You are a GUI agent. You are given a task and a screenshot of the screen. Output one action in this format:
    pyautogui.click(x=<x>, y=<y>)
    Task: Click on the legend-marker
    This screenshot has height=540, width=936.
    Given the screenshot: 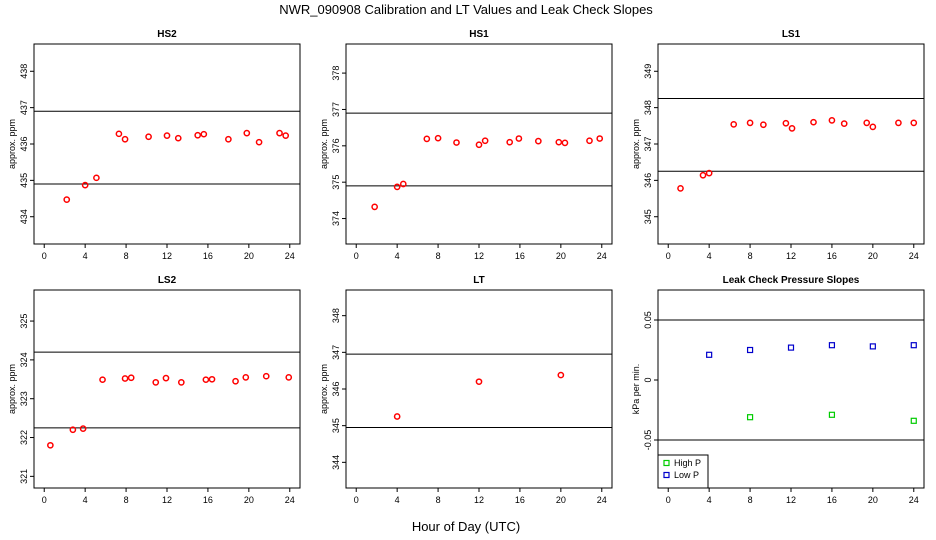 What is the action you would take?
    pyautogui.click(x=666, y=475)
    